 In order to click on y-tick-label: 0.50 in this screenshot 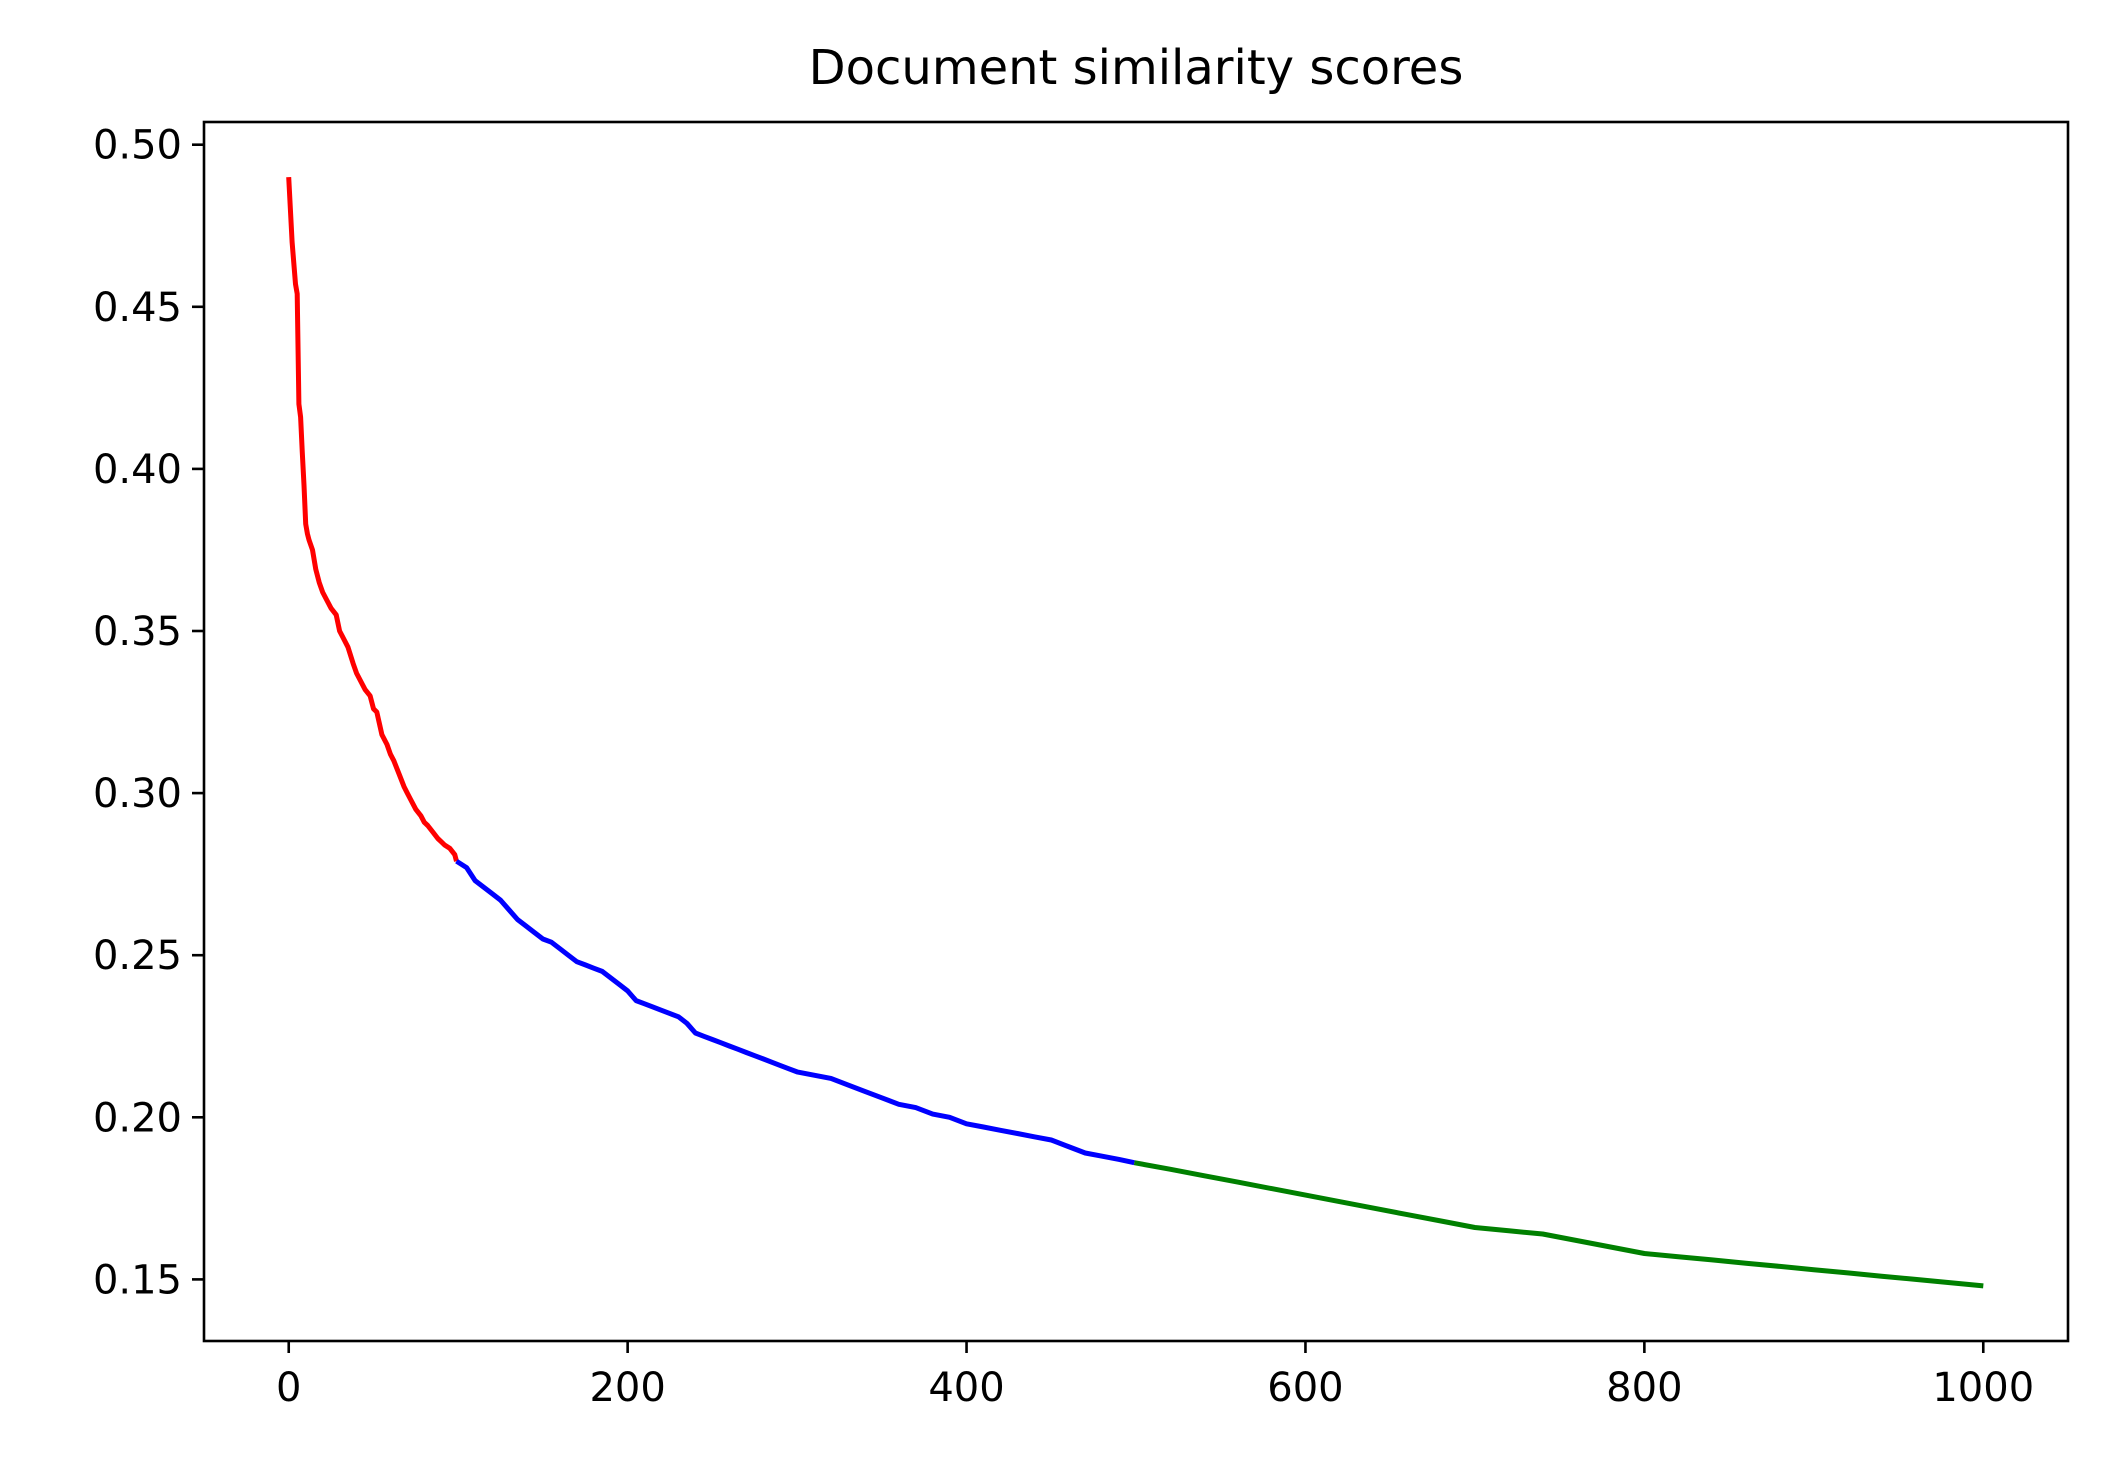, I will do `click(137, 146)`.